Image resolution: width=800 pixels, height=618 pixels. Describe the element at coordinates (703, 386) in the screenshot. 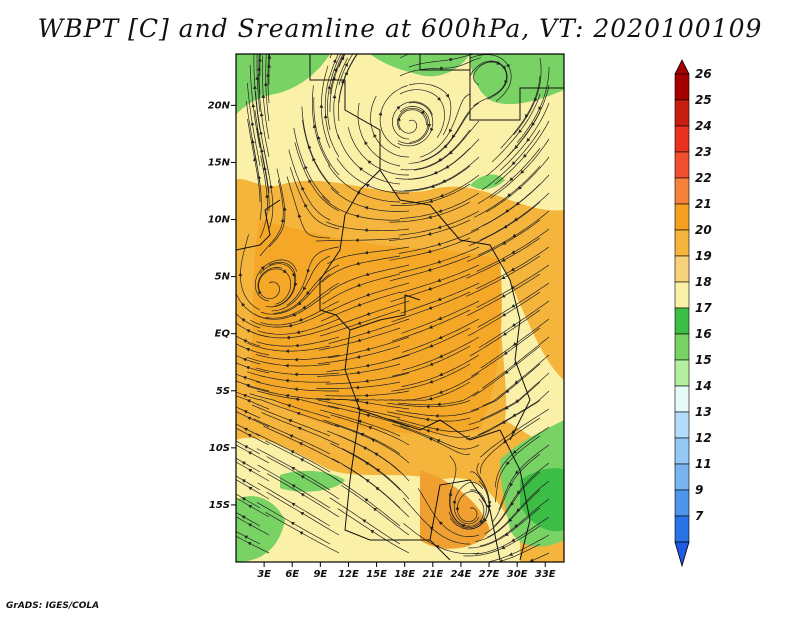

I see `colorbar-level-label: 14` at that location.